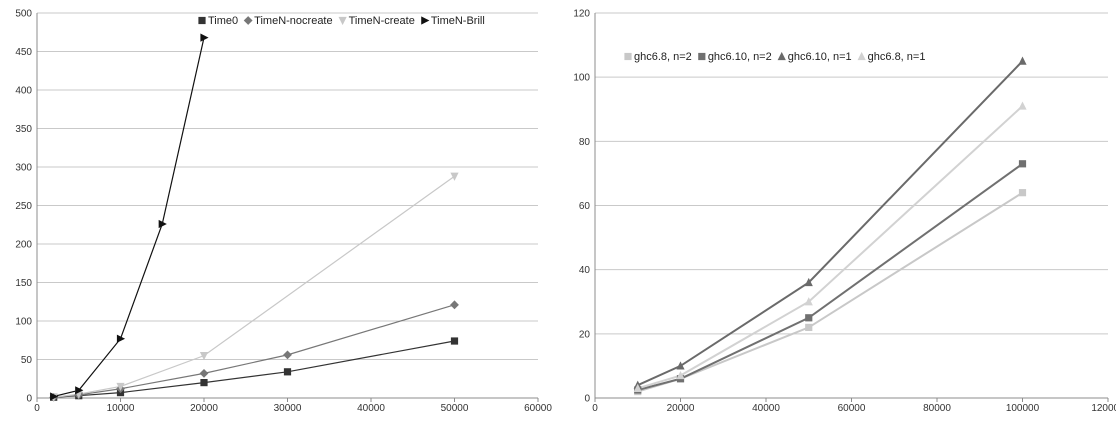  I want to click on y-tick-label: 400, so click(23, 91).